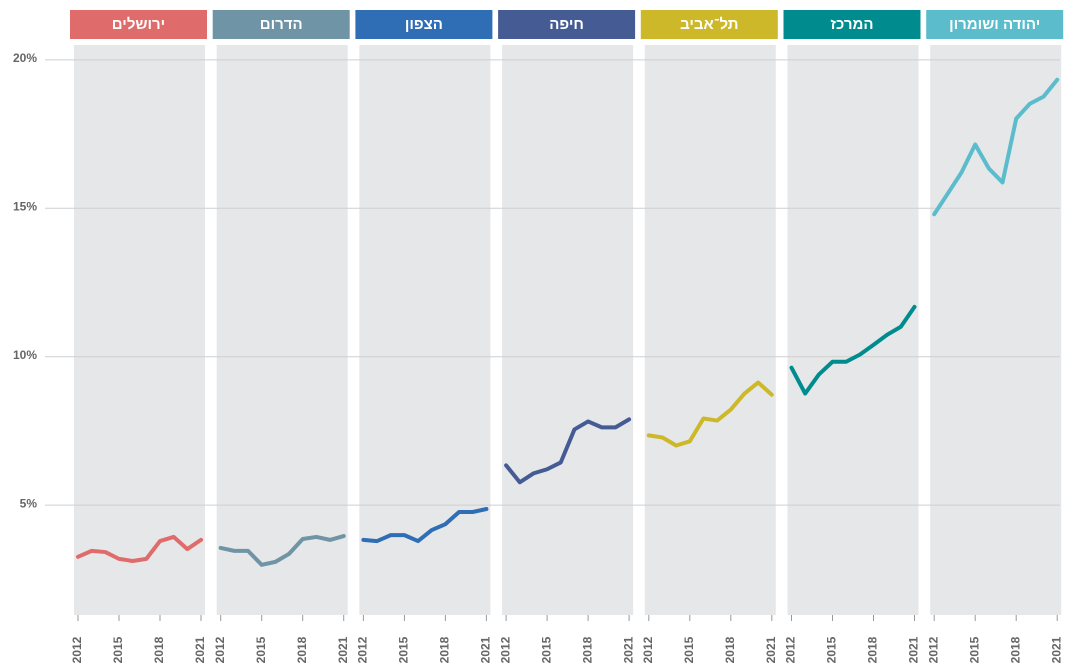  I want to click on panel-title: תל־אביב, so click(709, 24).